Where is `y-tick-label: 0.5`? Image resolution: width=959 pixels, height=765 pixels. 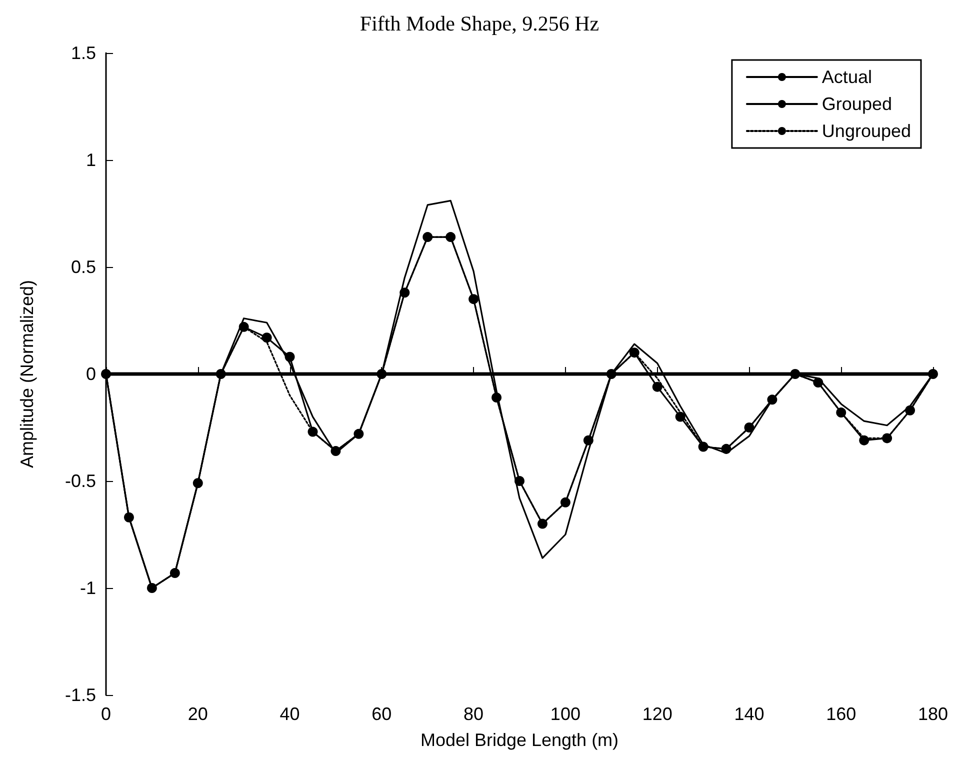
y-tick-label: 0.5 is located at coordinates (83, 267).